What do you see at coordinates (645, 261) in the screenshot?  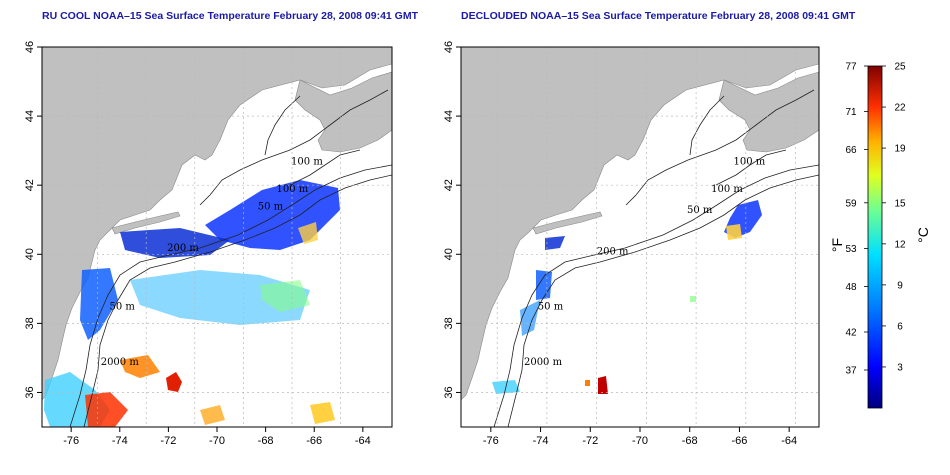 I see `right-contour-labels: 100 m 100 m 50 m 200 m 50 m 2000 m` at bounding box center [645, 261].